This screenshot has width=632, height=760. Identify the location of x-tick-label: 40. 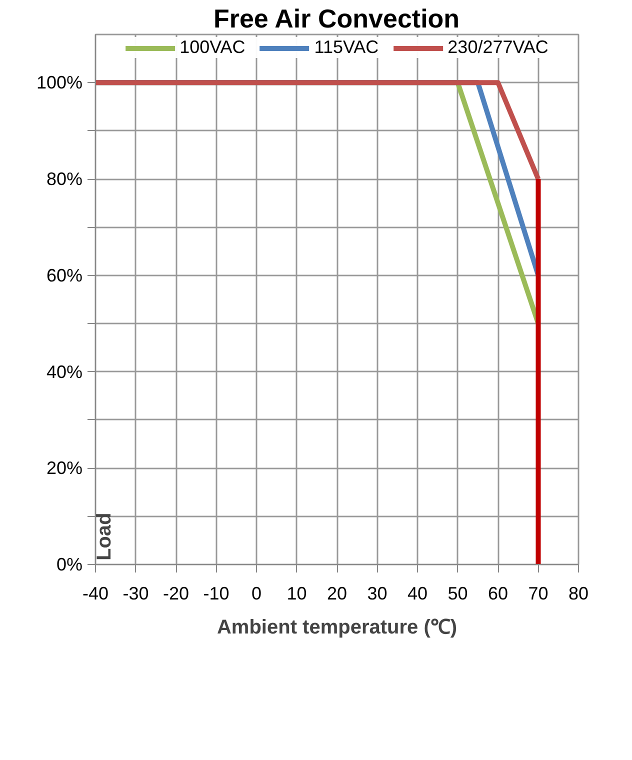
(417, 594).